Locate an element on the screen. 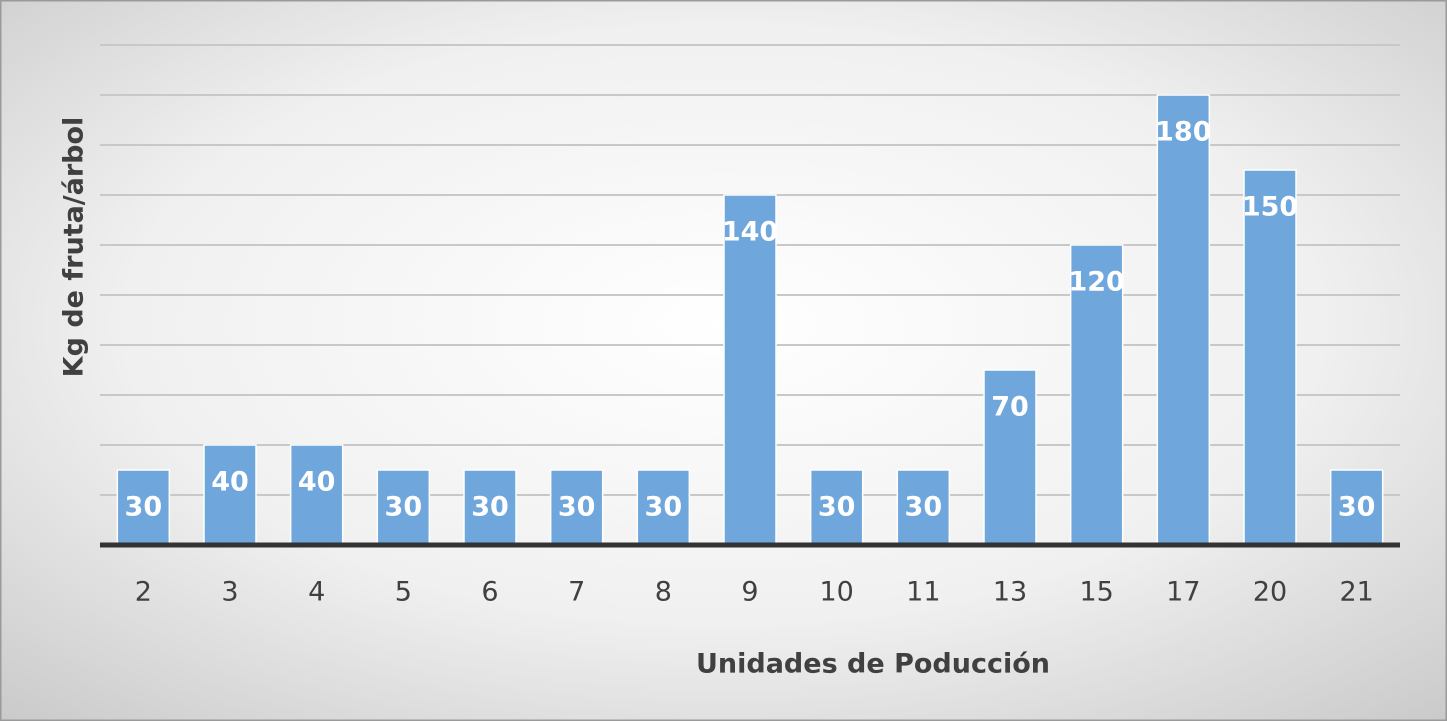 This screenshot has width=1447, height=721. x-tick-label: 10 is located at coordinates (836, 592).